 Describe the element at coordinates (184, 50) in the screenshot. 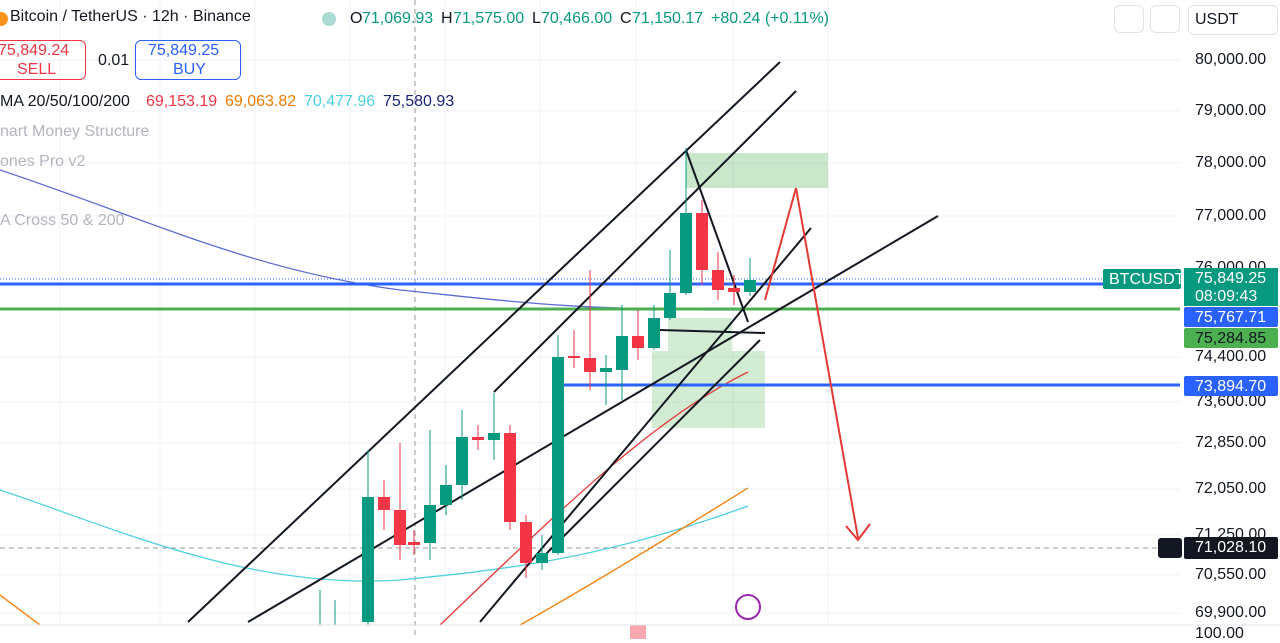

I see `buy-price: 75,849.25` at that location.